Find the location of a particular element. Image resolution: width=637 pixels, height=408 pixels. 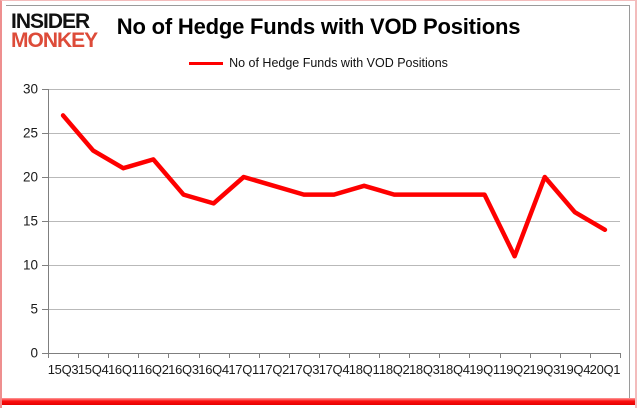

y-tick-label: 25 is located at coordinates (30, 133).